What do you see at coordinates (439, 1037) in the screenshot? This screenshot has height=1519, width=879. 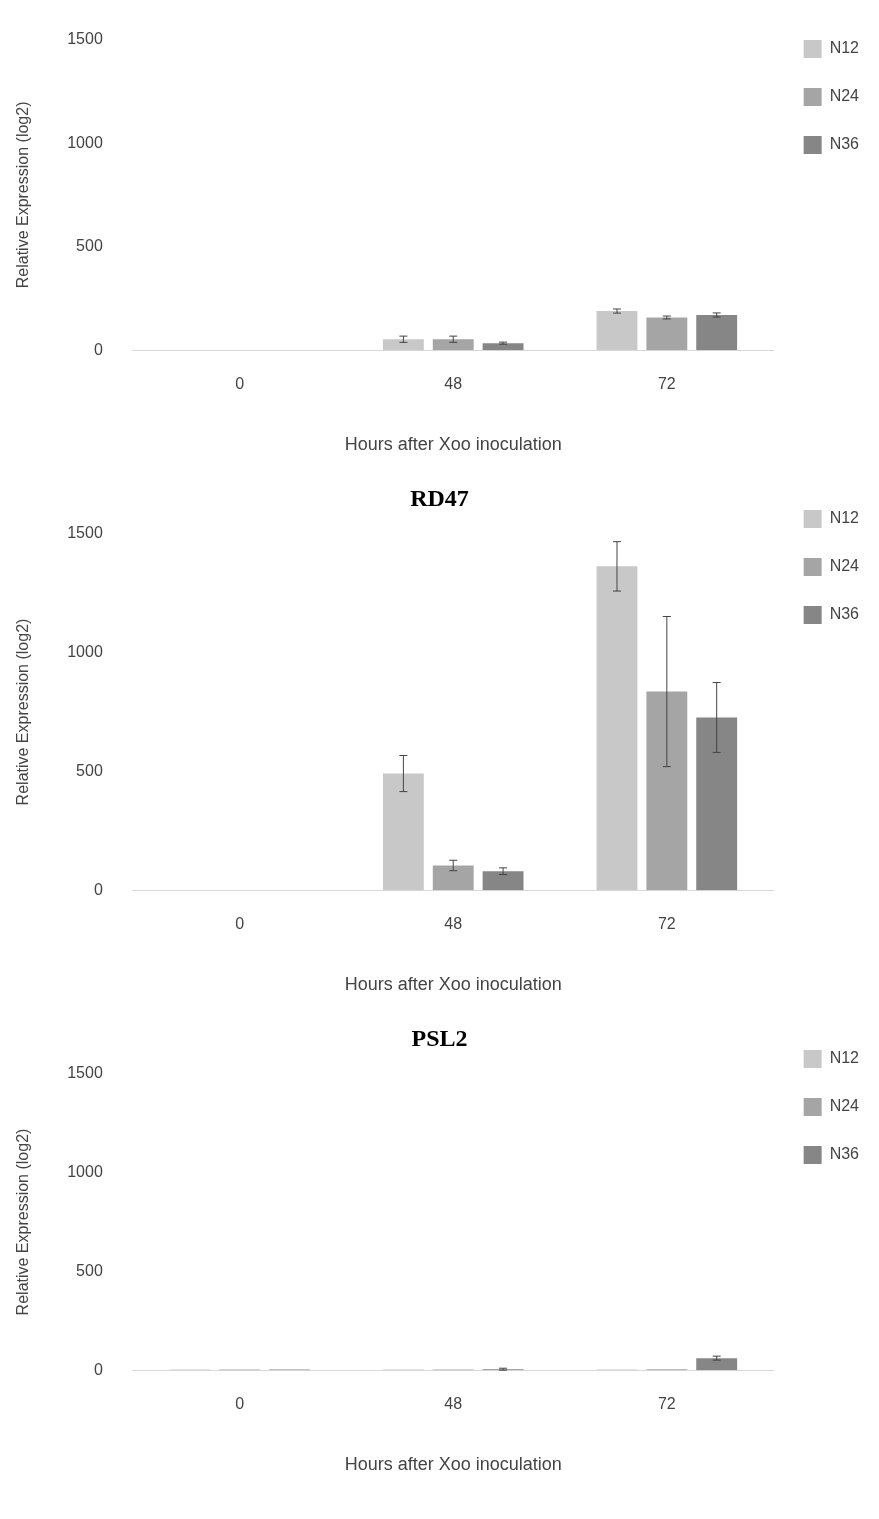 I see `chart-title: PSL2` at bounding box center [439, 1037].